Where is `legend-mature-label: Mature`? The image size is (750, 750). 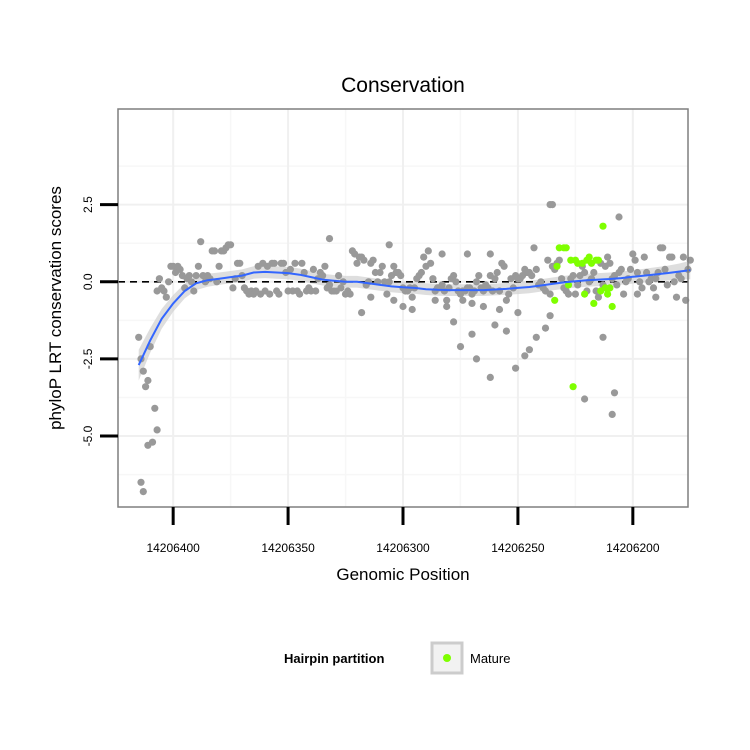
legend-mature-label: Mature is located at coordinates (490, 658).